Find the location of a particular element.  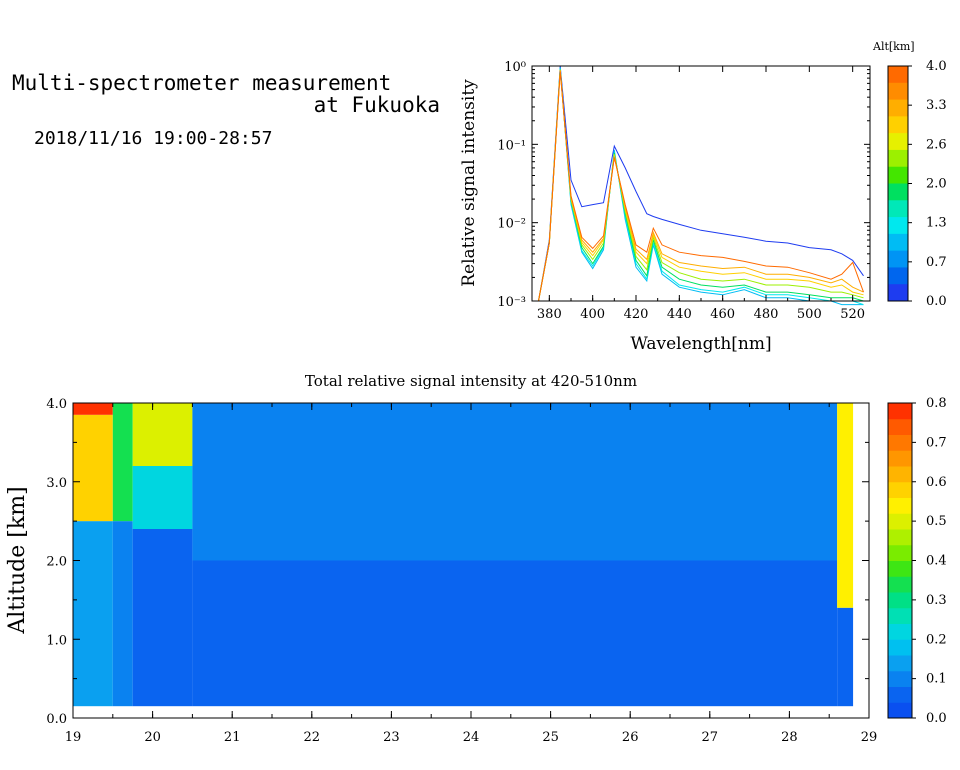

spectrum-y-tick-label: 10⁻¹ is located at coordinates (511, 145).